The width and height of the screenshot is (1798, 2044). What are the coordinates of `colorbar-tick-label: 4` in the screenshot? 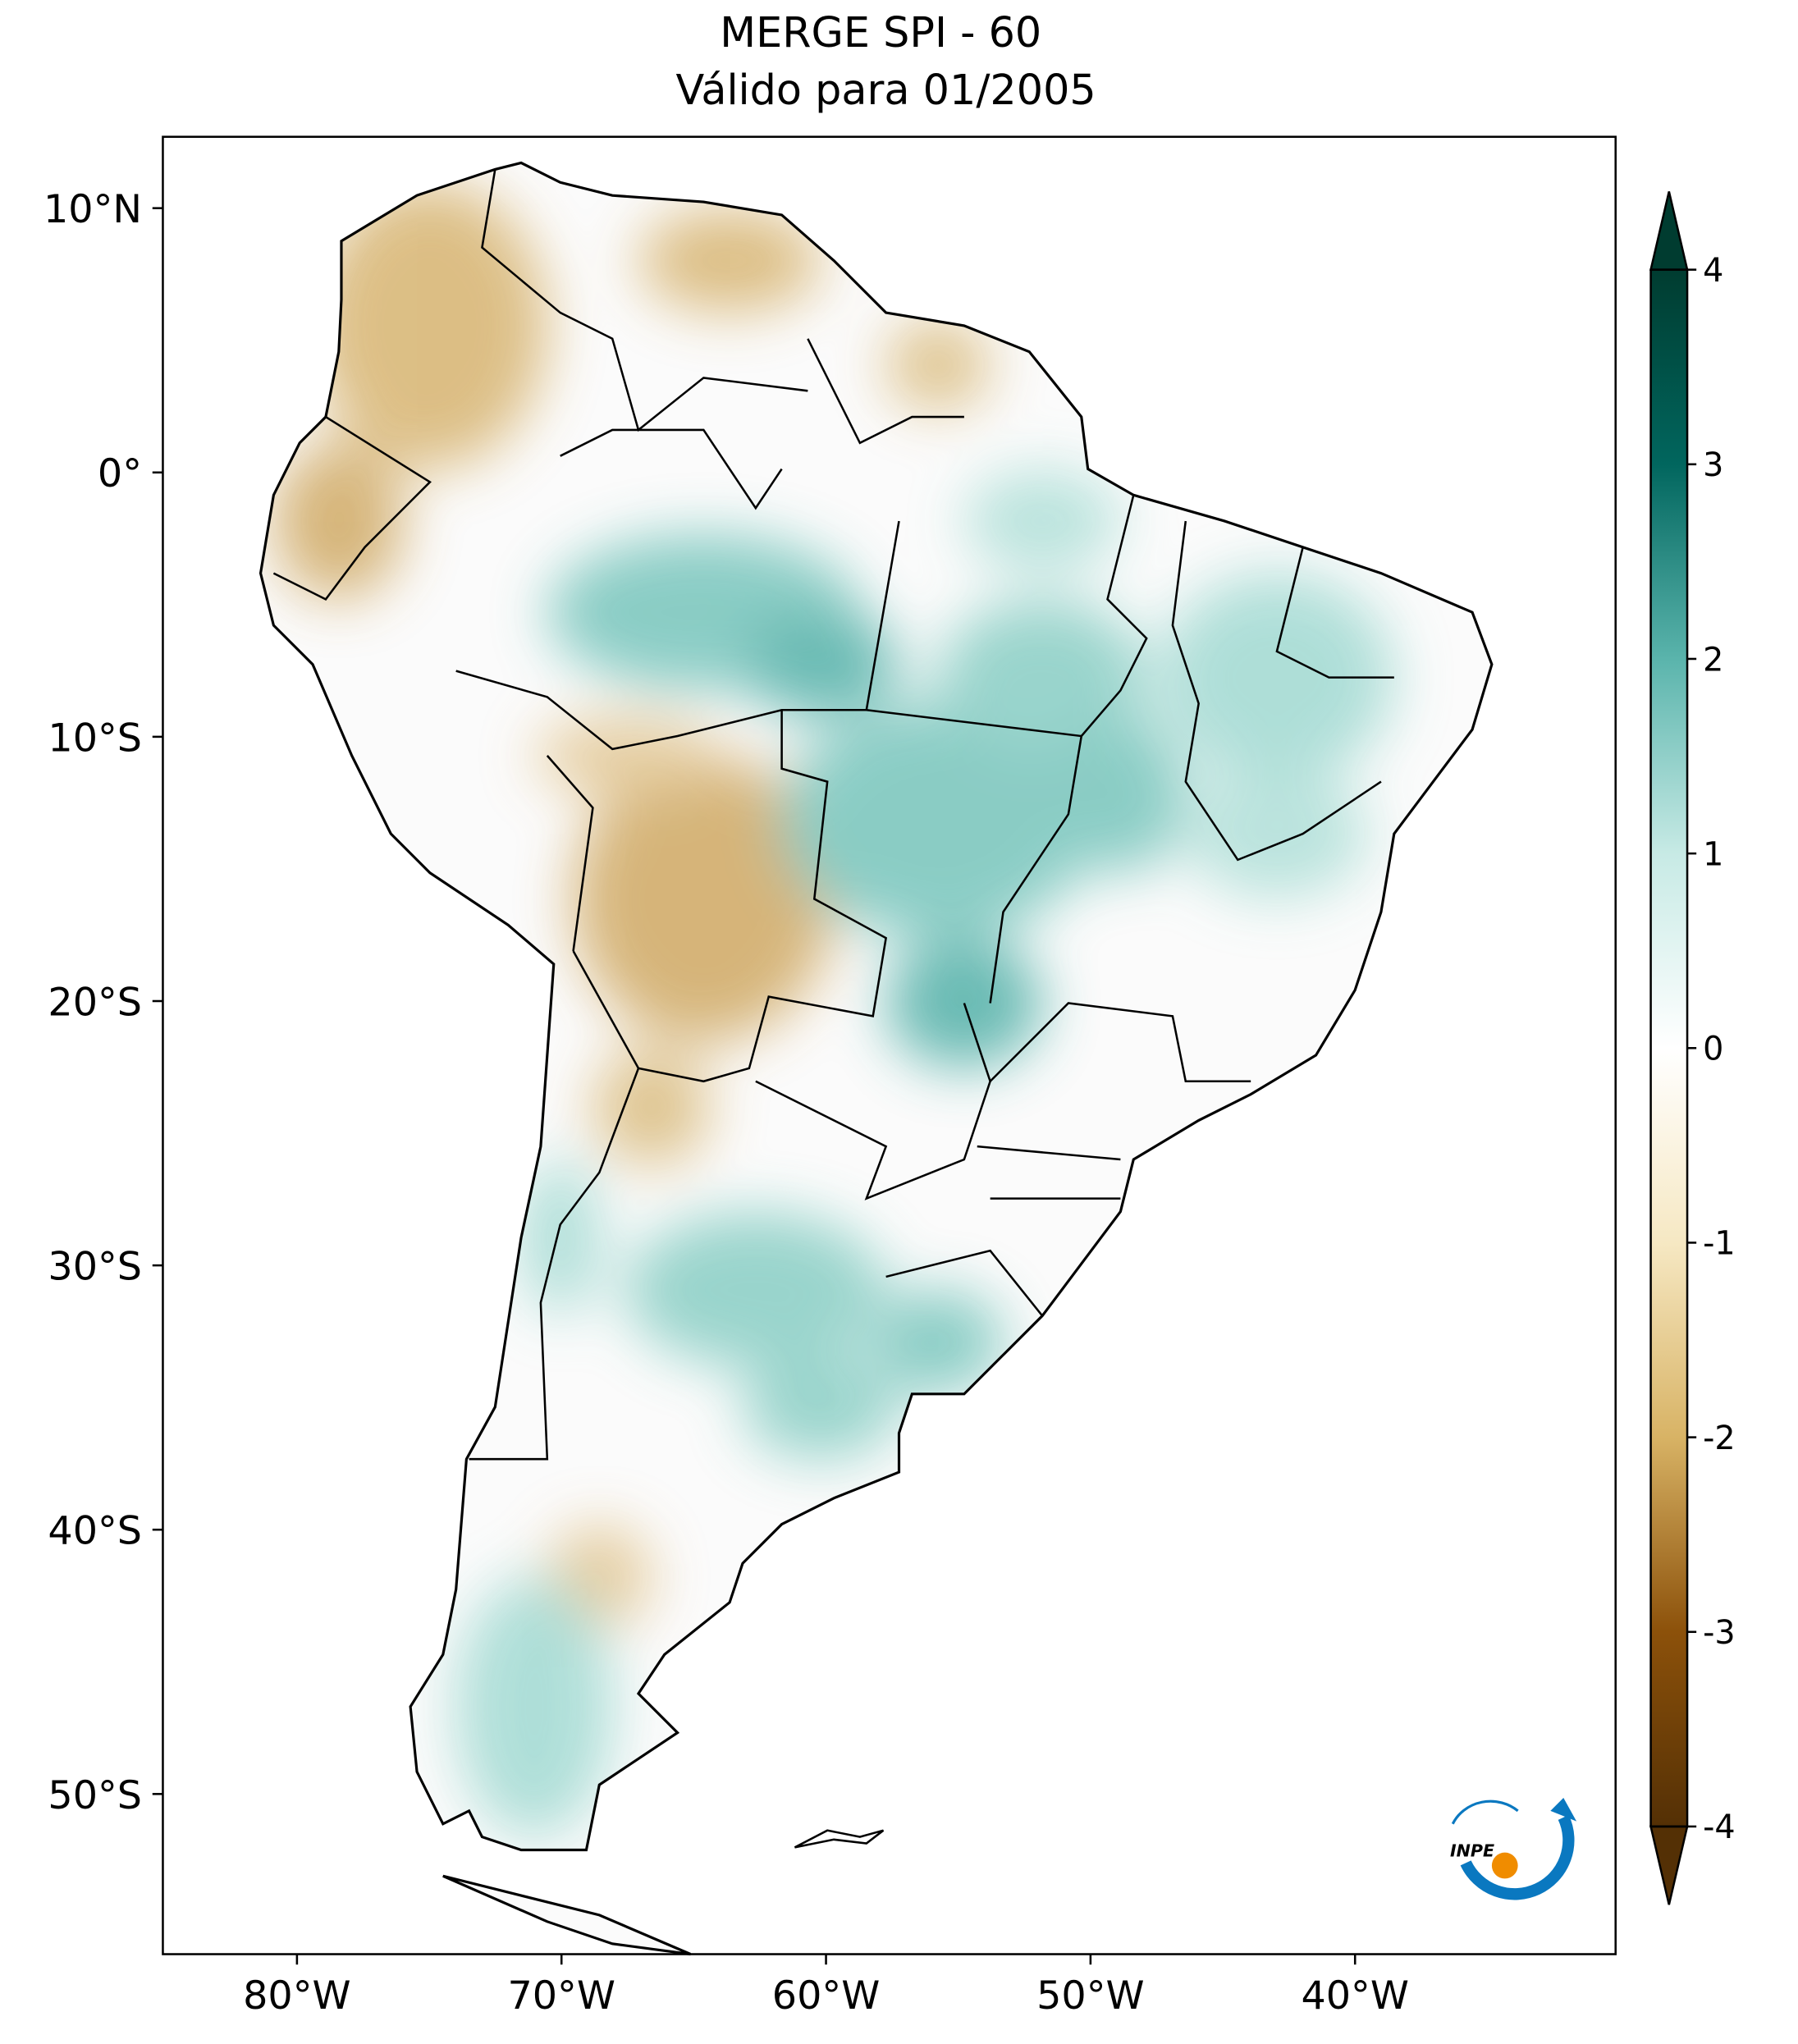 It's located at (1713, 271).